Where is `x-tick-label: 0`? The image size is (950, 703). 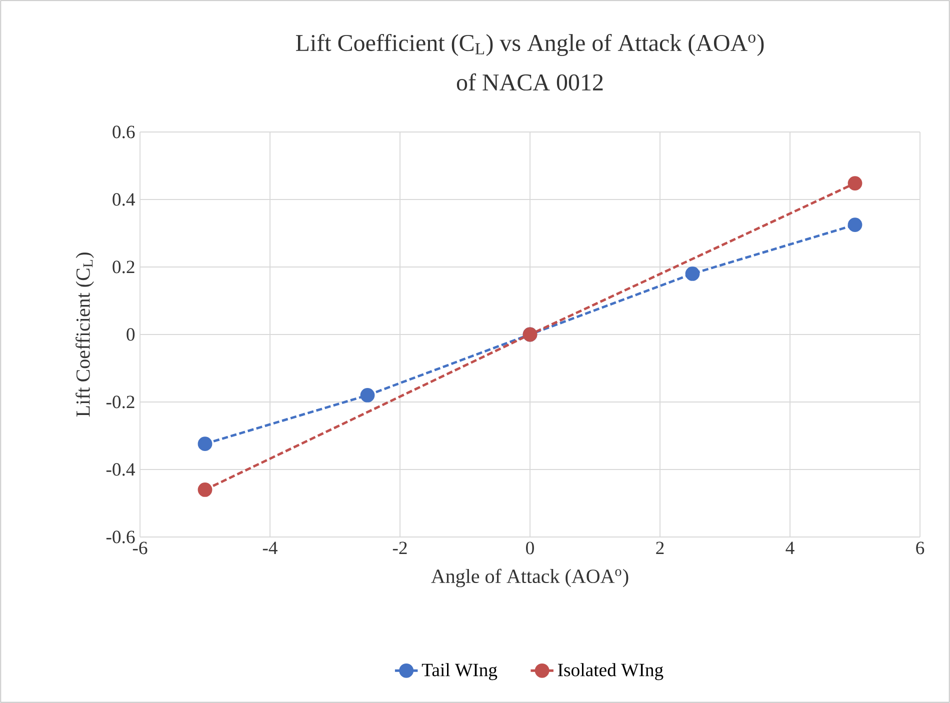
x-tick-label: 0 is located at coordinates (530, 548).